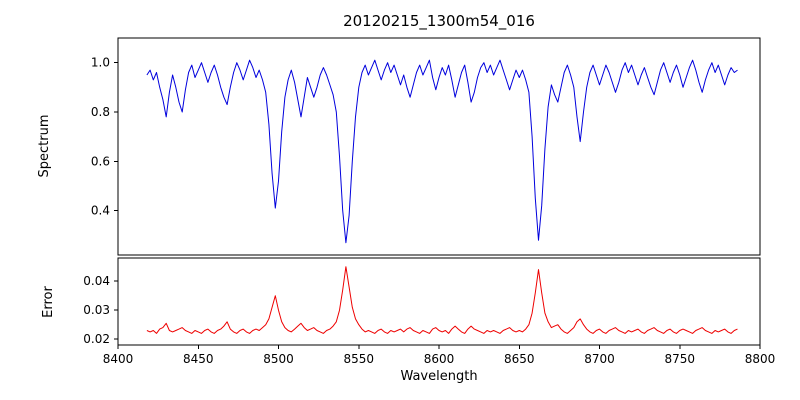 The image size is (800, 400). What do you see at coordinates (100, 211) in the screenshot?
I see `y-tick-label: 0.4` at bounding box center [100, 211].